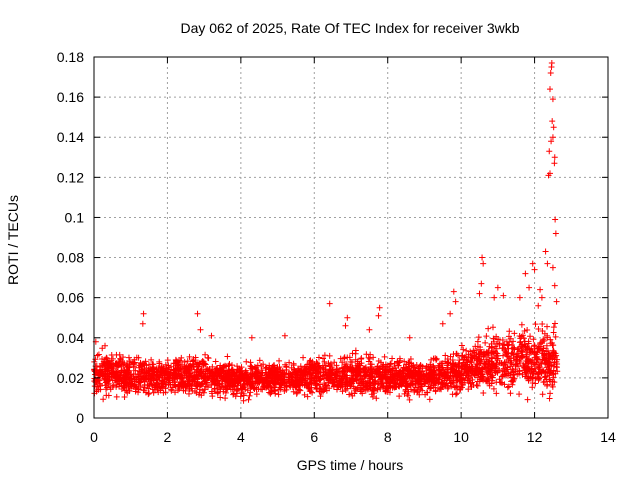  Describe the element at coordinates (70, 137) in the screenshot. I see `y-tick-label: 0.14` at that location.